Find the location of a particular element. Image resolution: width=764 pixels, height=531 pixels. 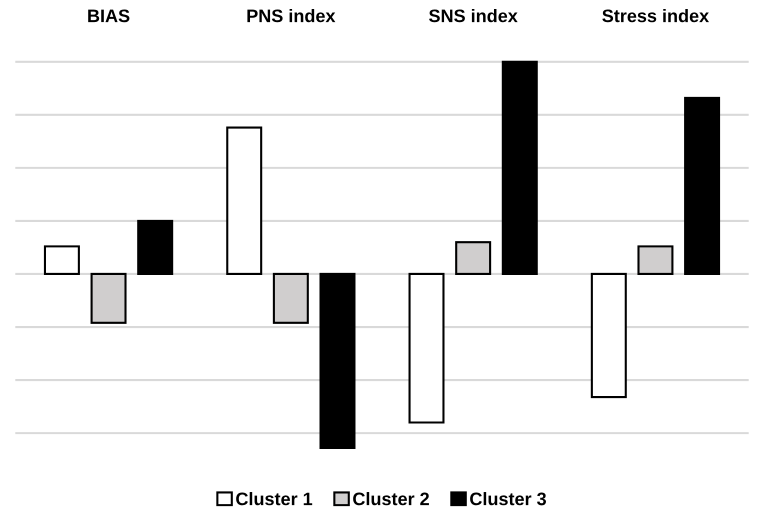

legend-label: Cluster 3 is located at coordinates (508, 499).